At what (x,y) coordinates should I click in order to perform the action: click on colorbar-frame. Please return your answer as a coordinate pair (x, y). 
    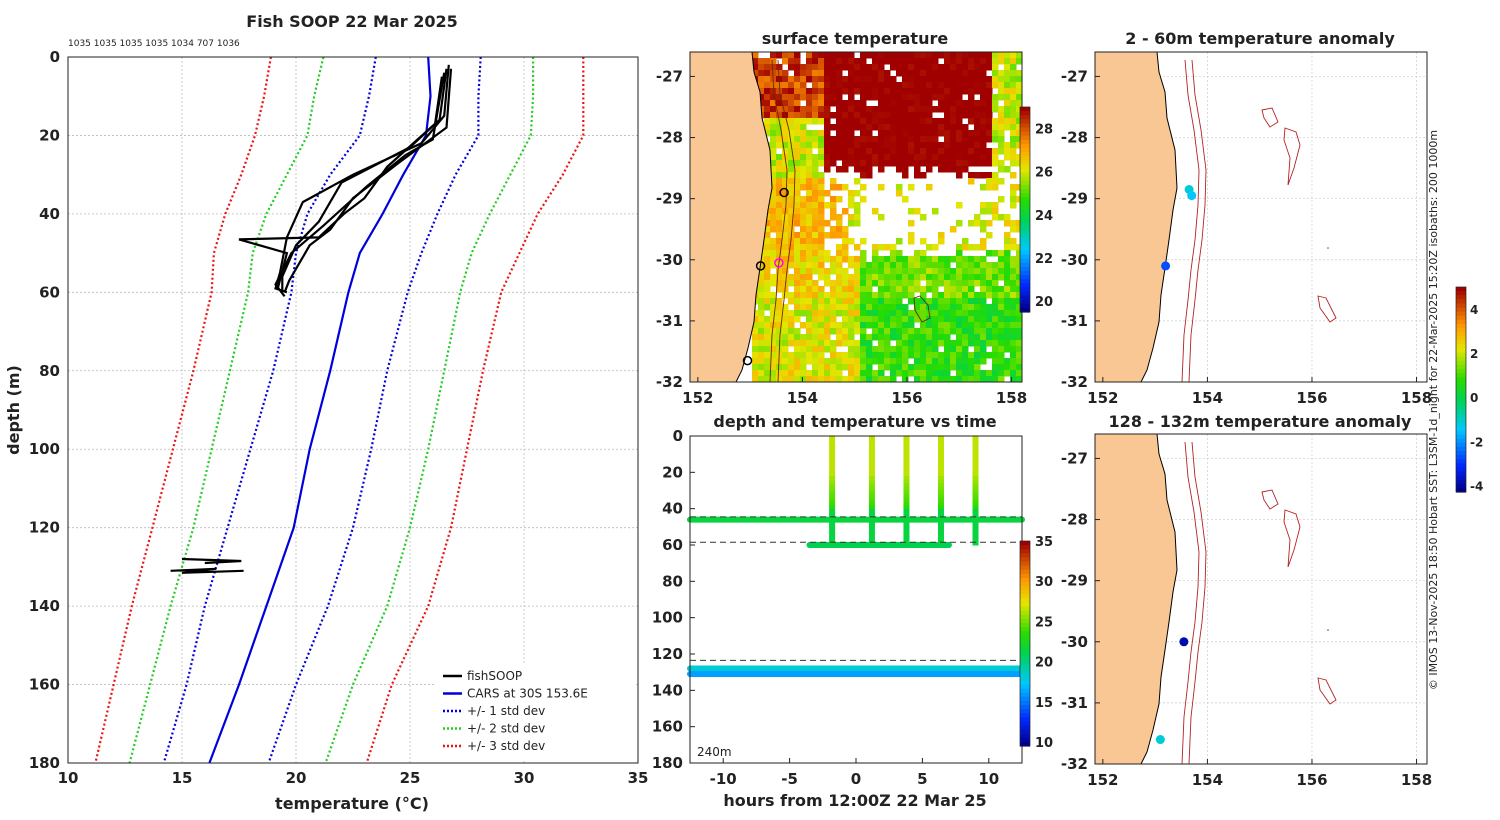
    Looking at the image, I should click on (1461, 389).